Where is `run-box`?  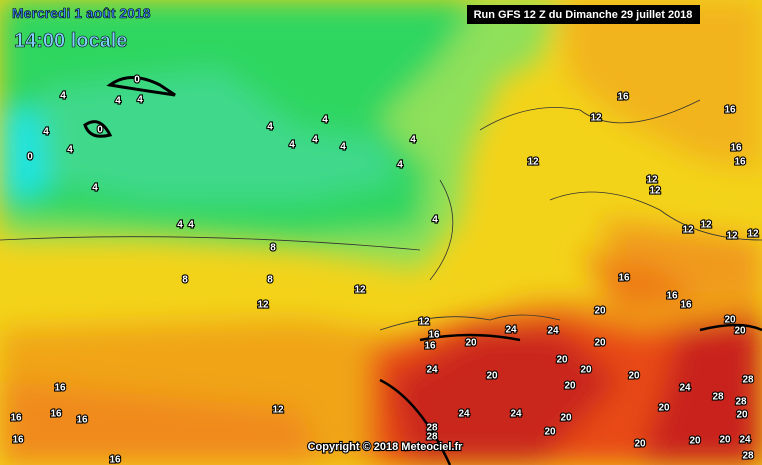 run-box is located at coordinates (583, 14).